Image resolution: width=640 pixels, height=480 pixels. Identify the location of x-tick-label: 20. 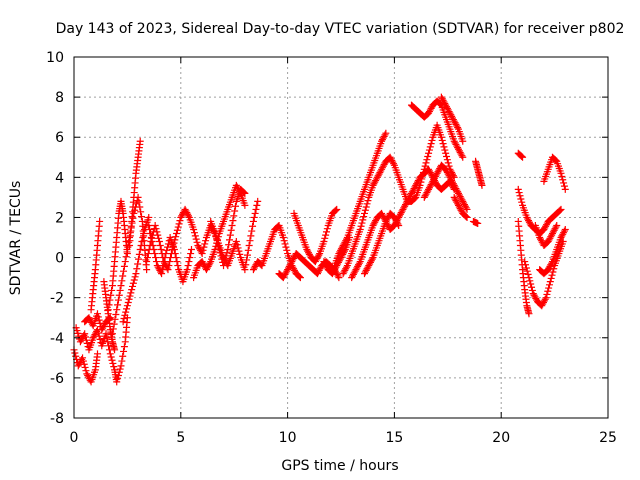
(501, 438).